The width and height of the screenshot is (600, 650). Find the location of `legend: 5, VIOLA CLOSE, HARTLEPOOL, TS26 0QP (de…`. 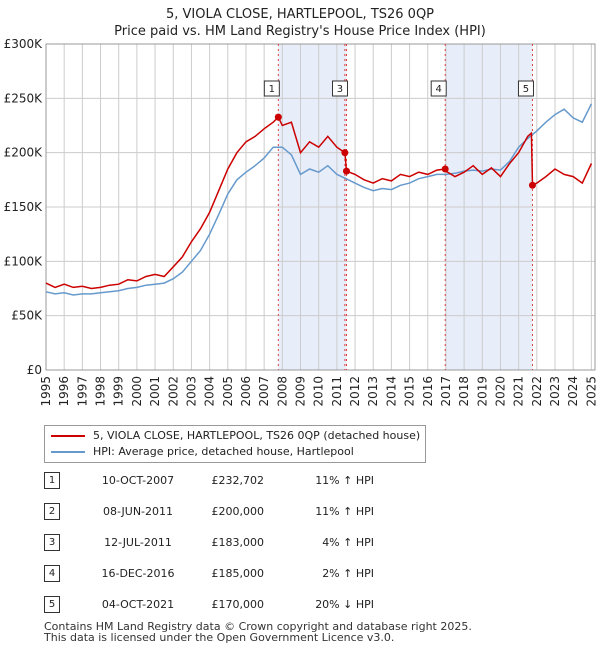

legend: 5, VIOLA CLOSE, HARTLEPOOL, TS26 0QP (de… is located at coordinates (235, 444).